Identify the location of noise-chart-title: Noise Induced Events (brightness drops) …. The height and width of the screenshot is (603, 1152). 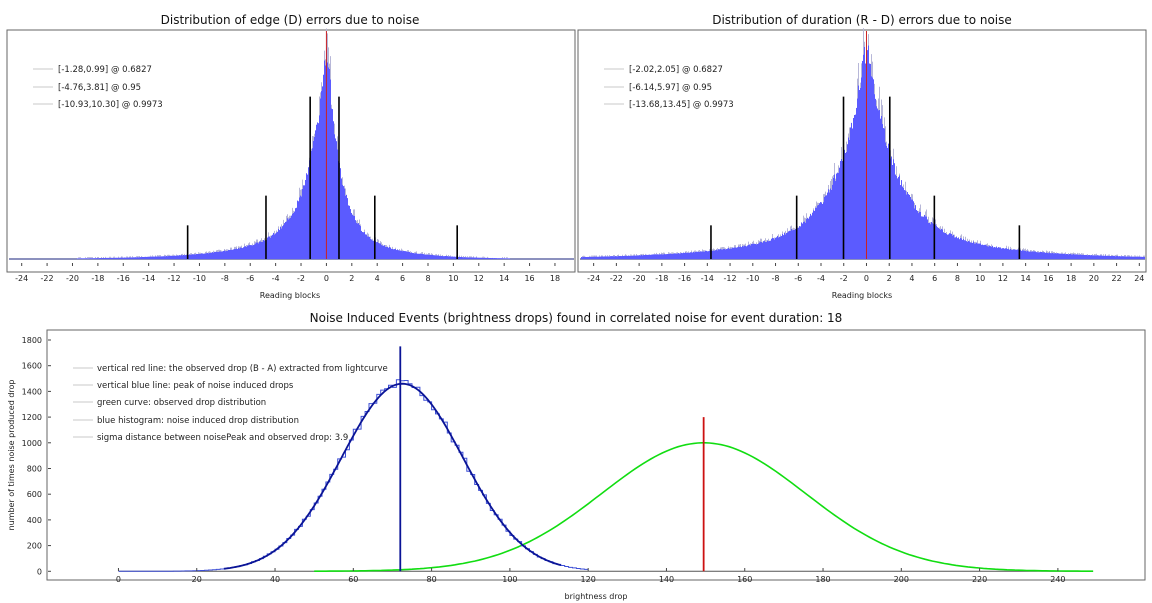
(576, 318).